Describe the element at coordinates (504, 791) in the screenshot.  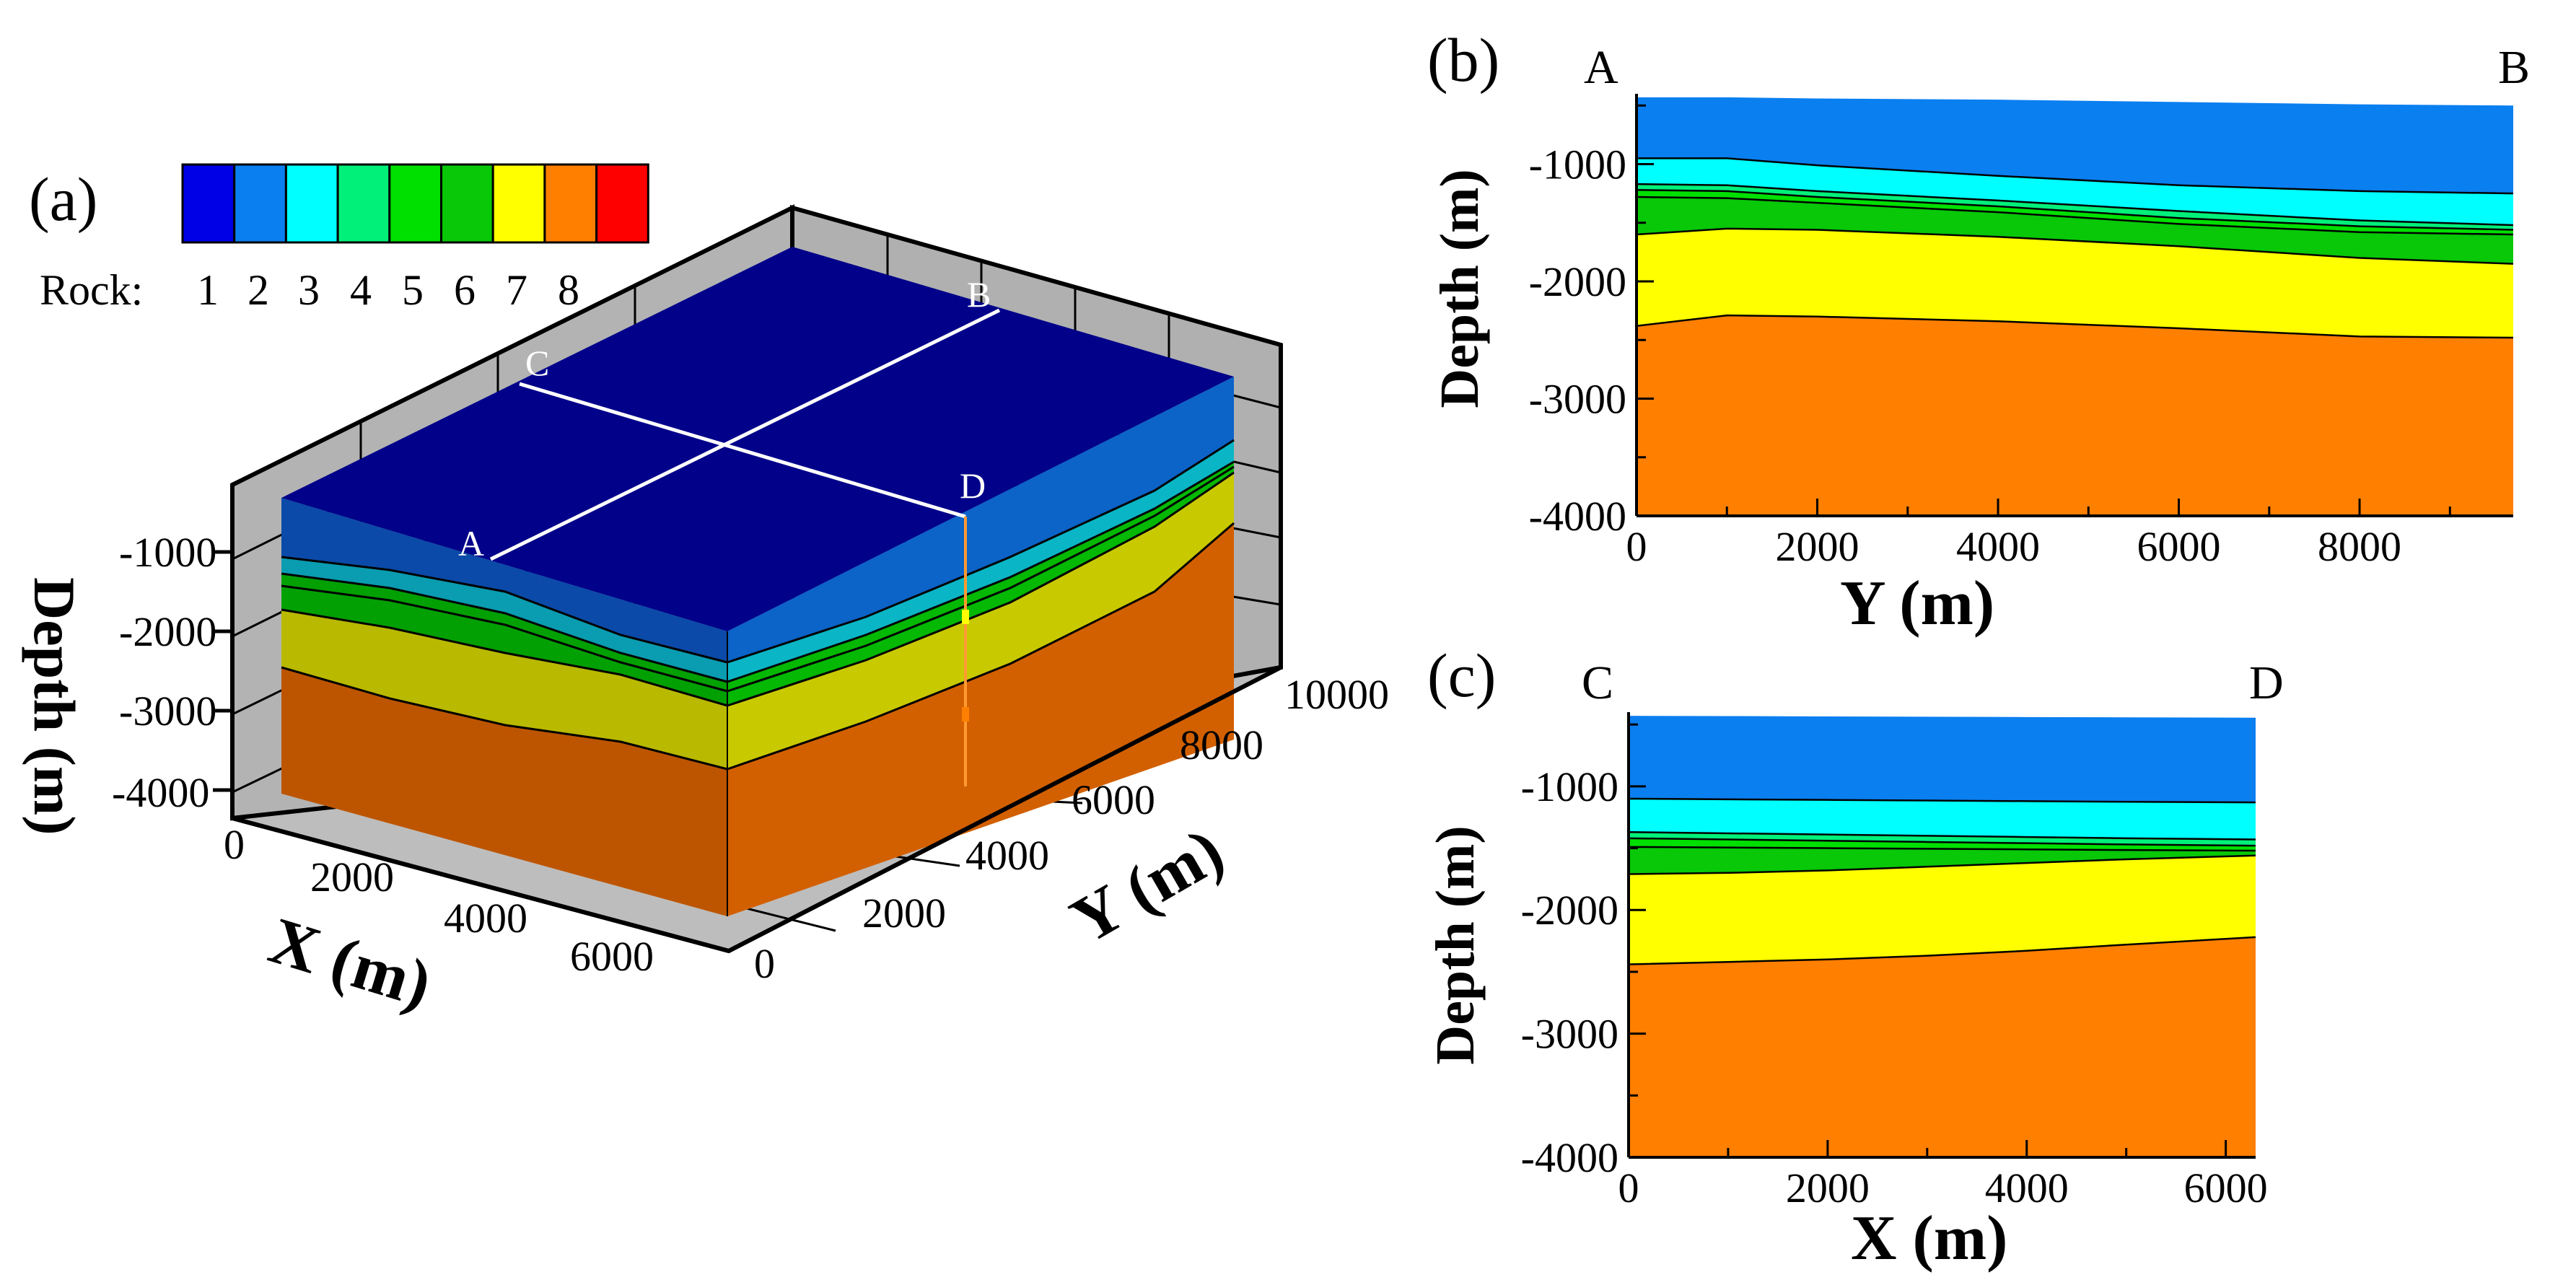
I see `layer-8-left-face` at that location.